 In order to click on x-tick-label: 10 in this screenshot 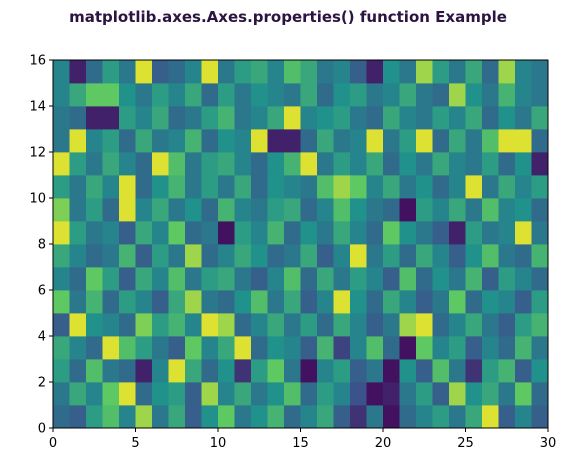, I will do `click(218, 443)`.